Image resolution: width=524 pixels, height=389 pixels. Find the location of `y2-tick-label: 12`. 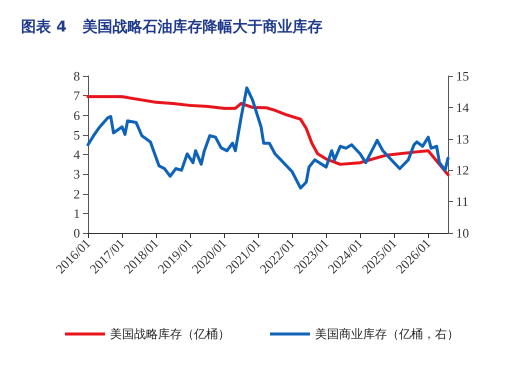

y2-tick-label: 12 is located at coordinates (462, 170).